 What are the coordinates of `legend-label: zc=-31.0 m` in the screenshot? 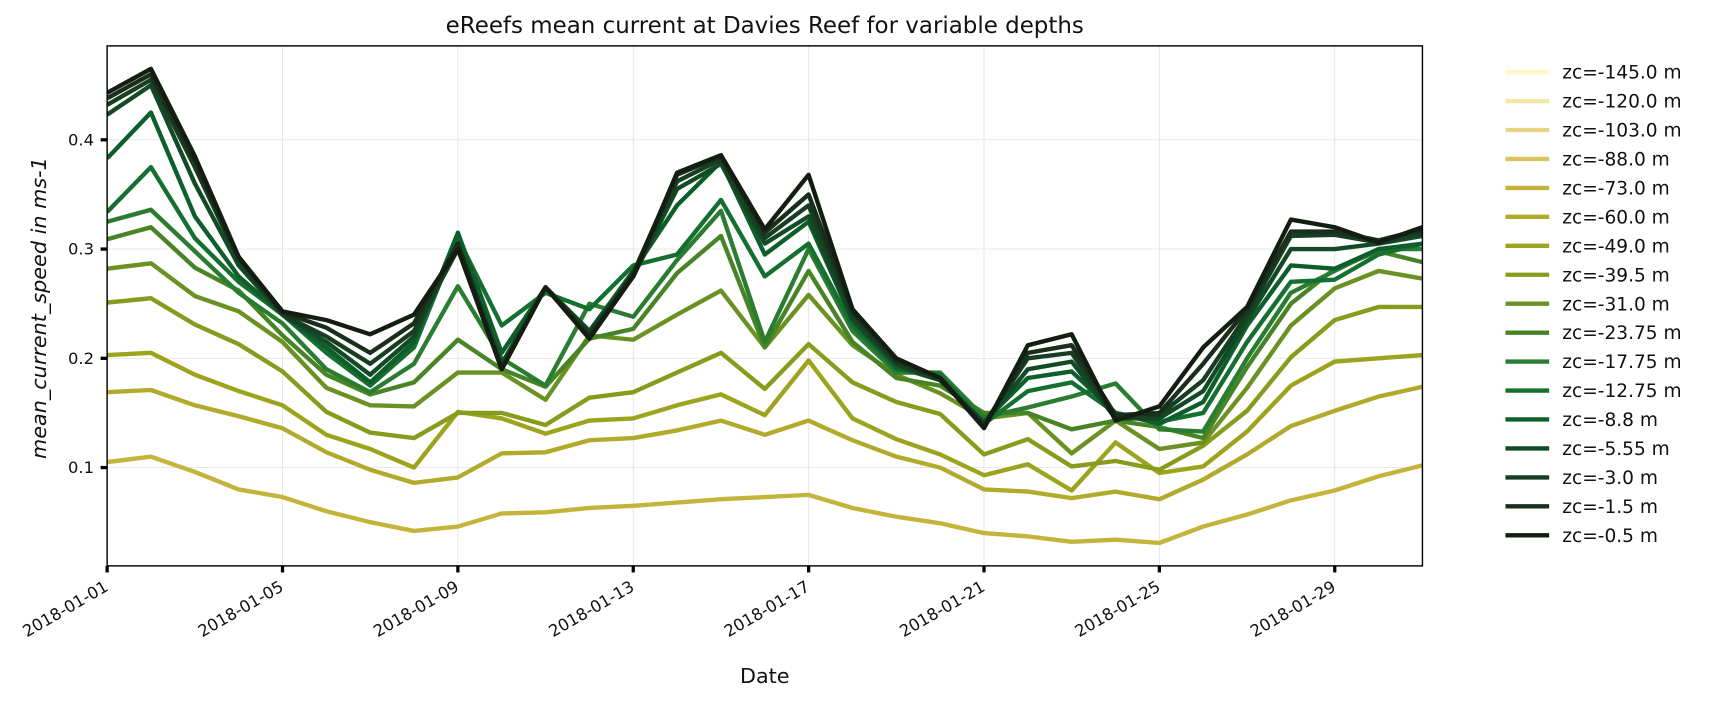 It's located at (1616, 304).